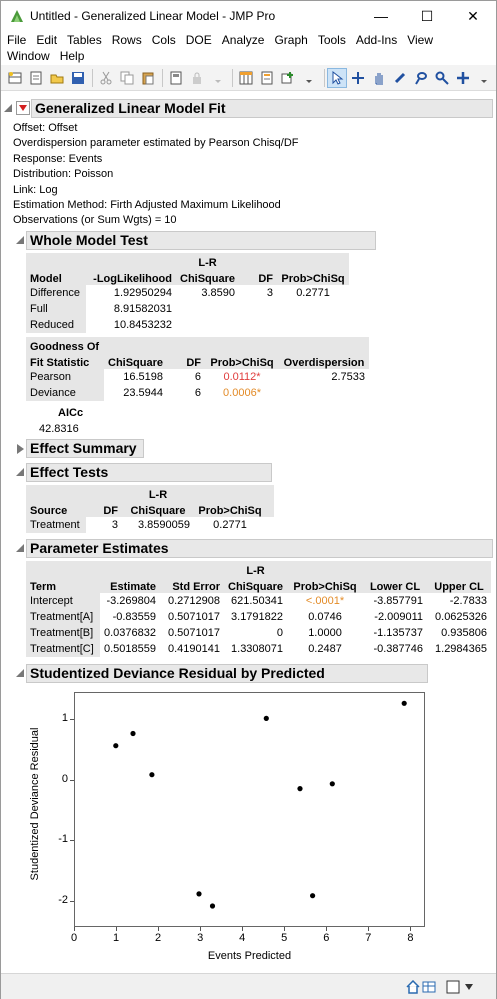  What do you see at coordinates (64, 718) in the screenshot?
I see `y-tick-label: 1` at bounding box center [64, 718].